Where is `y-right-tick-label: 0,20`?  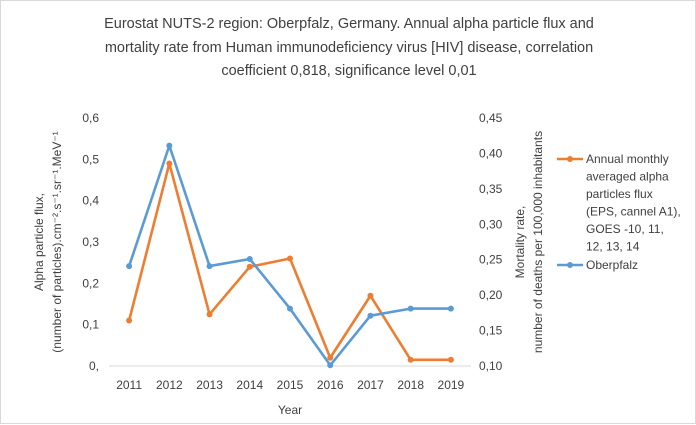 y-right-tick-label: 0,20 is located at coordinates (491, 295).